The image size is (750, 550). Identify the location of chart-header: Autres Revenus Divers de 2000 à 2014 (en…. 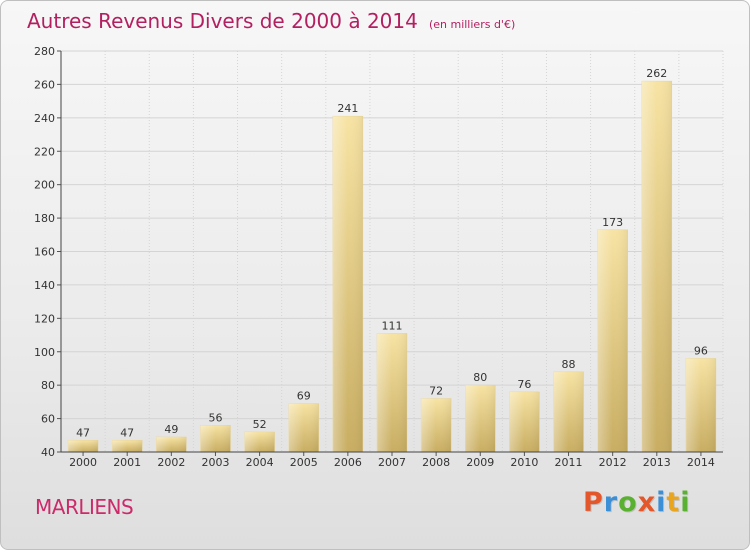
(271, 21).